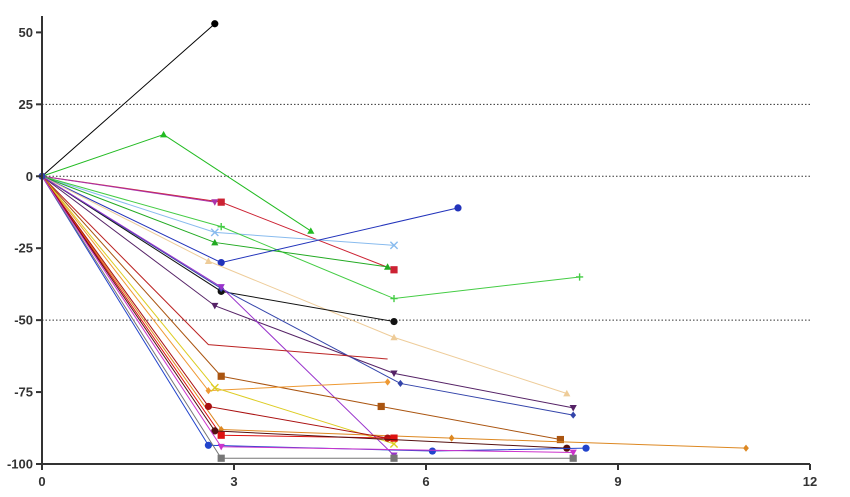  I want to click on y-tick-label: -50, so click(23, 320).